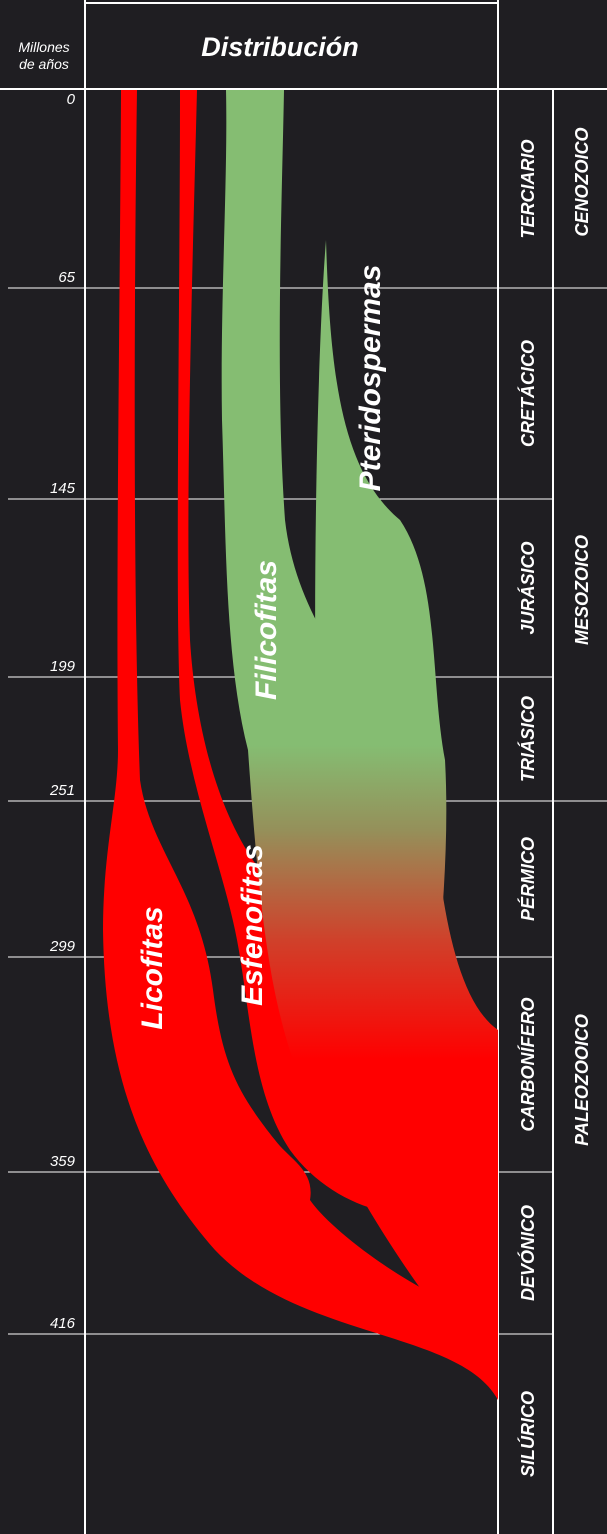 This screenshot has width=607, height=1534. What do you see at coordinates (252, 925) in the screenshot?
I see `esfenofitas-label: Esfenofitas` at bounding box center [252, 925].